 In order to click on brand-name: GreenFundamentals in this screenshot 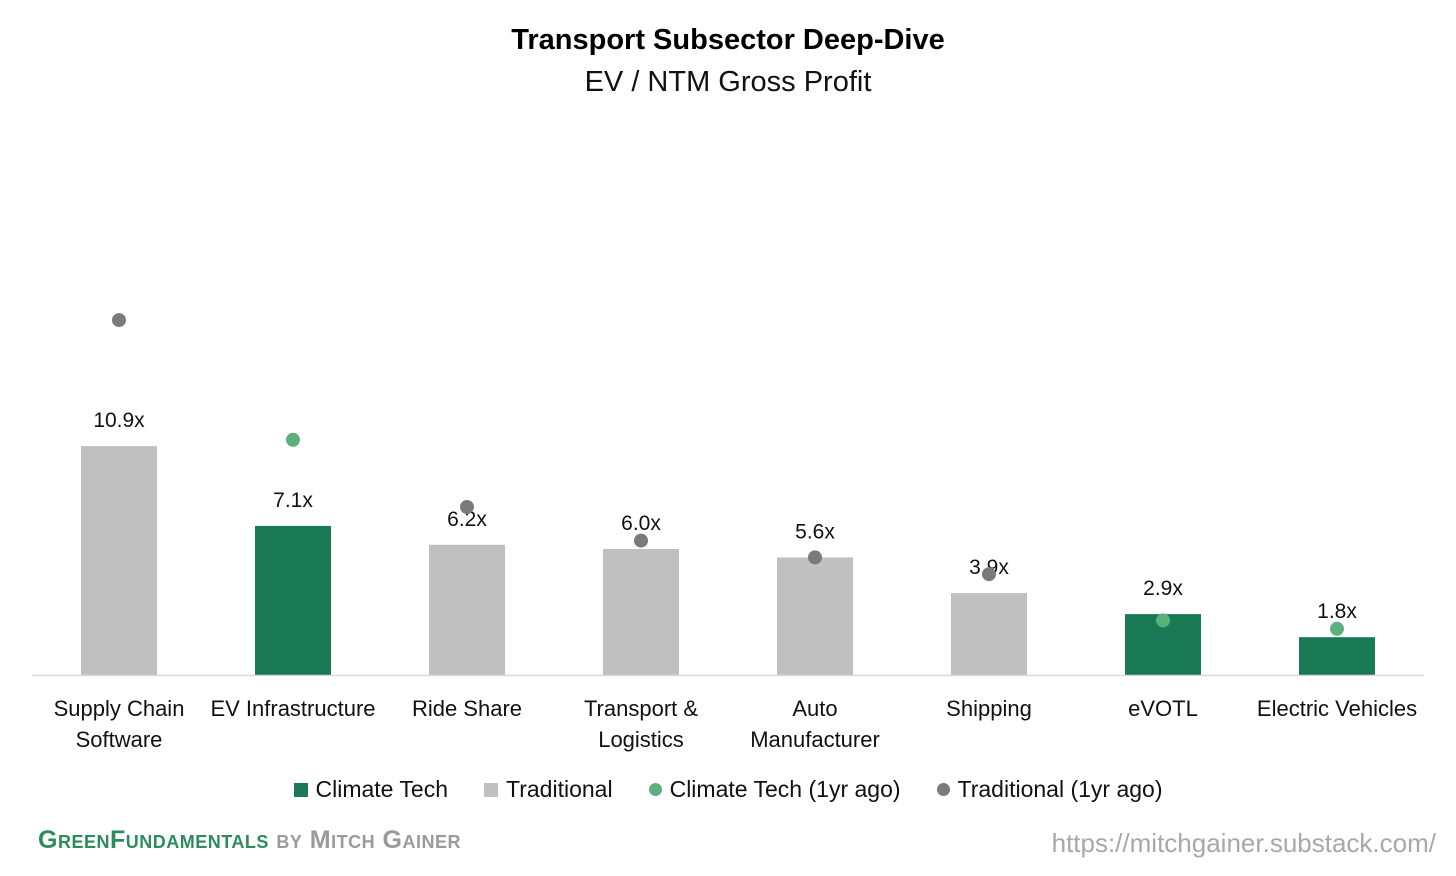, I will do `click(153, 840)`.